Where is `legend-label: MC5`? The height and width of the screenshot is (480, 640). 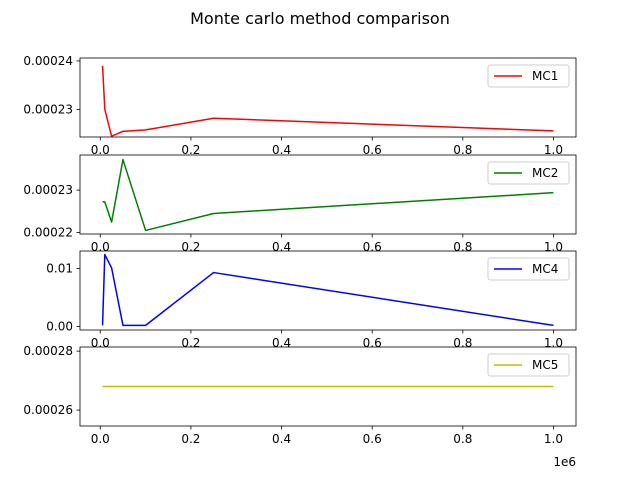
legend-label: MC5 is located at coordinates (545, 365).